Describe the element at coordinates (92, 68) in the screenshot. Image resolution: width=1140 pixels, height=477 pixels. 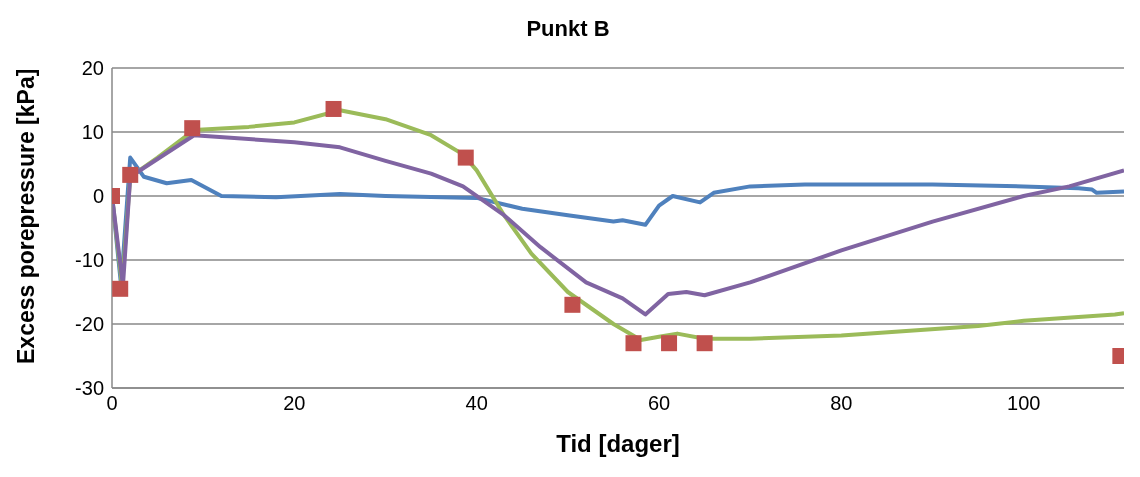
I see `y-tick-label: 20` at that location.